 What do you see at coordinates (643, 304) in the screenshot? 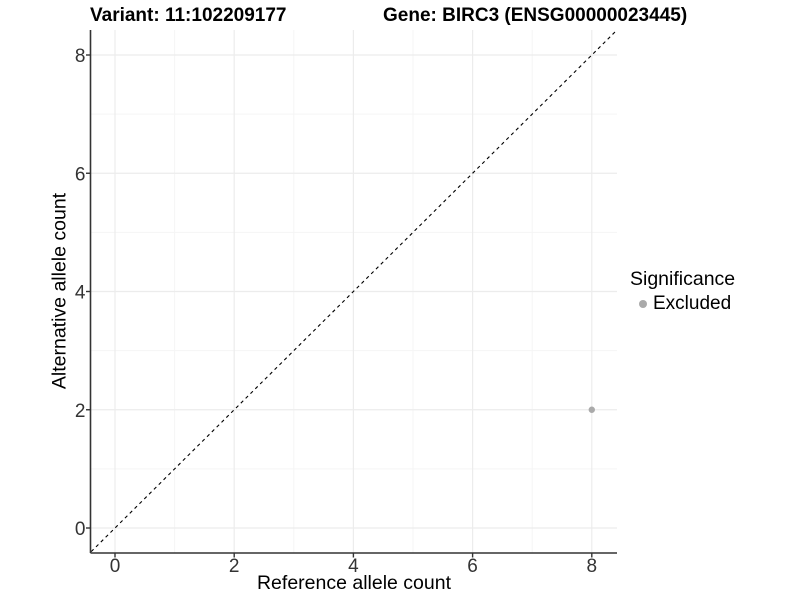
I see `legend-point-icon` at bounding box center [643, 304].